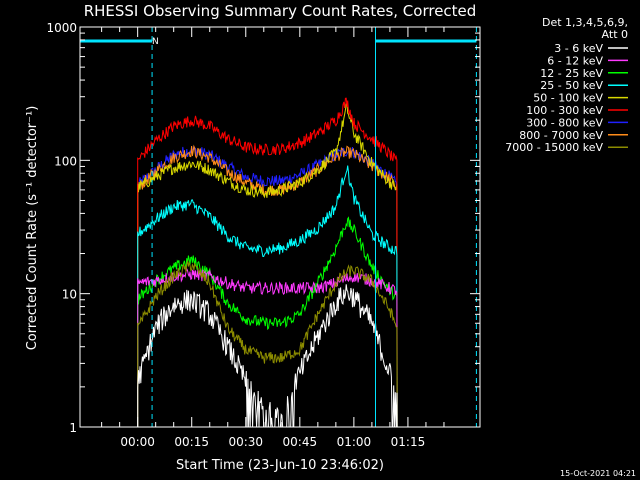 The height and width of the screenshot is (480, 640). I want to click on y-tick-label: 1000, so click(61, 28).